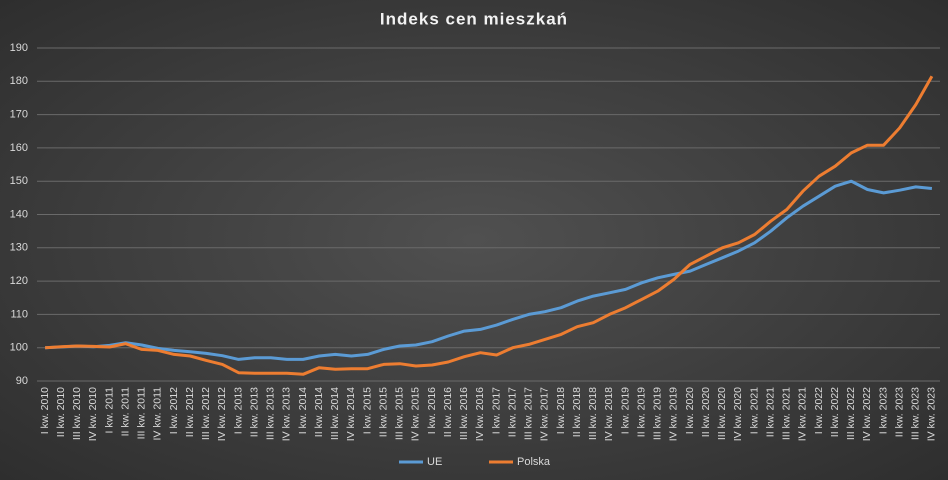 The width and height of the screenshot is (948, 480). I want to click on y-tick-label: 130, so click(19, 248).